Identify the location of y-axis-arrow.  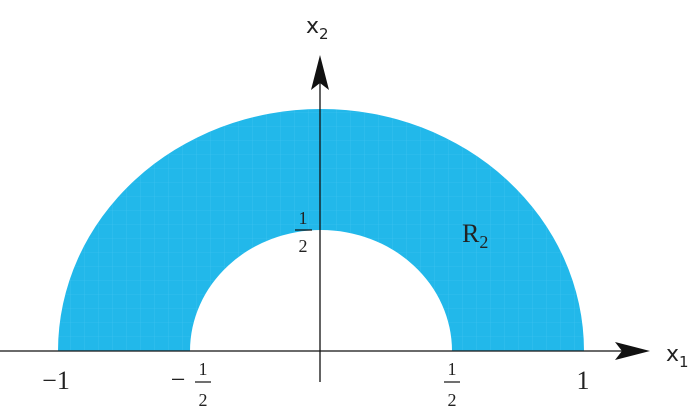
(320, 72).